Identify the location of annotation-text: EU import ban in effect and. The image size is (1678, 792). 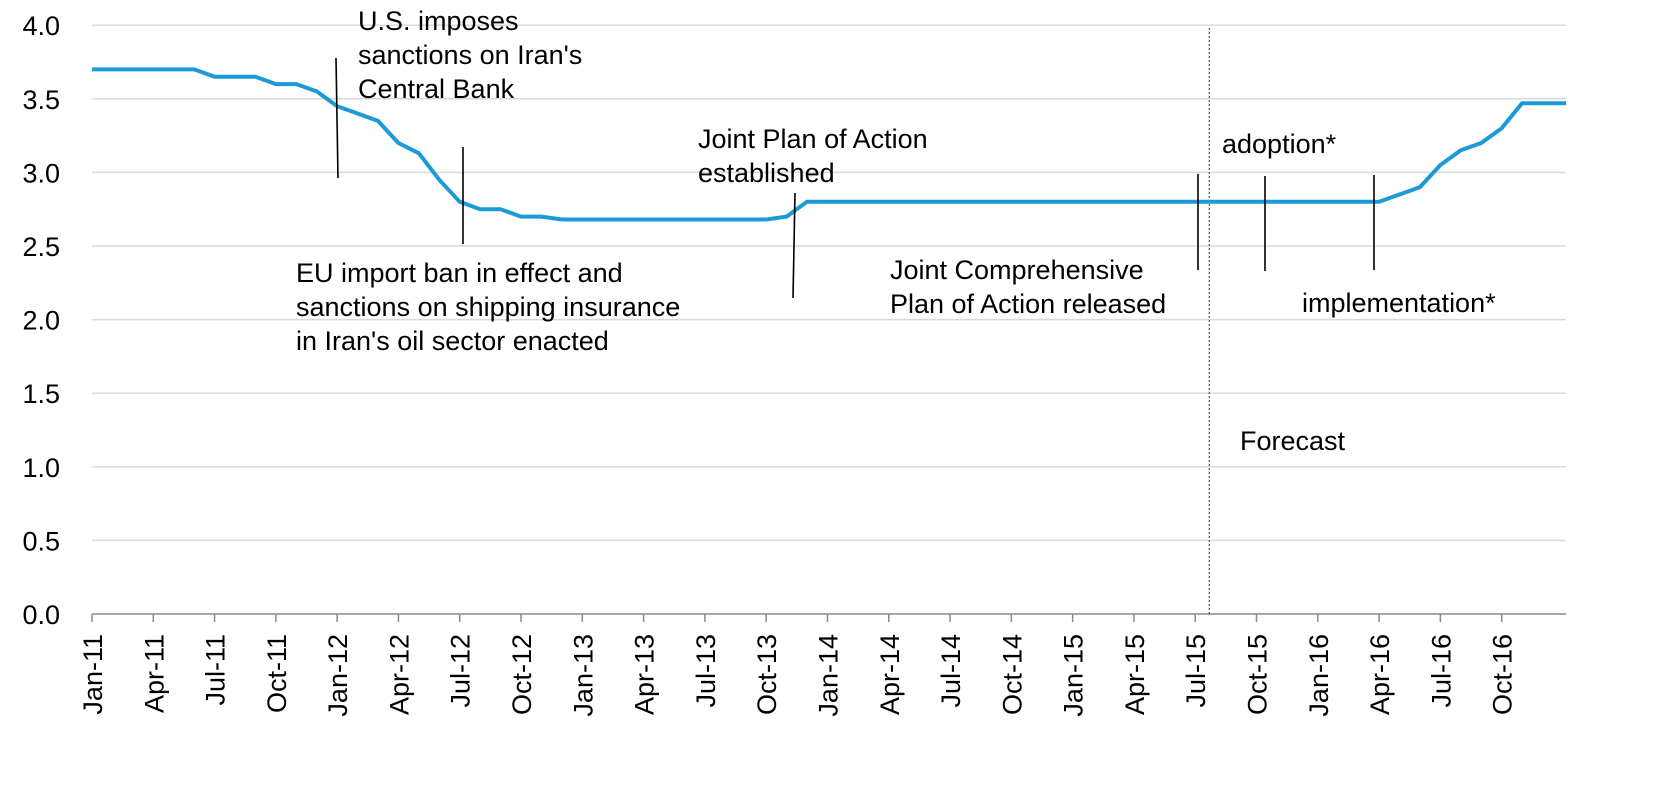
(459, 273).